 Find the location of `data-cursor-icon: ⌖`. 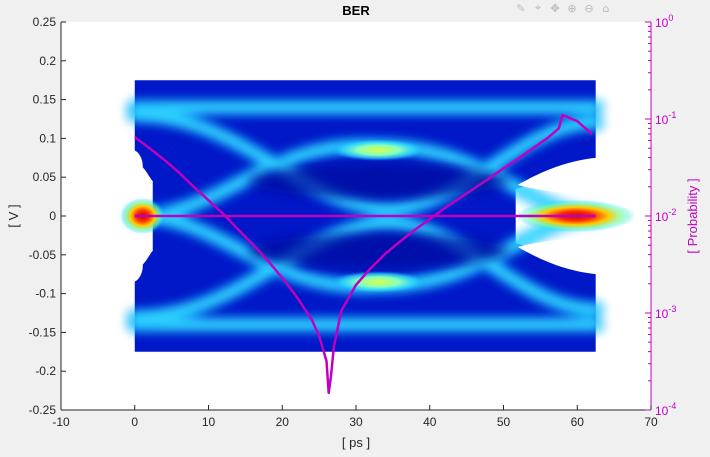

data-cursor-icon: ⌖ is located at coordinates (538, 7).